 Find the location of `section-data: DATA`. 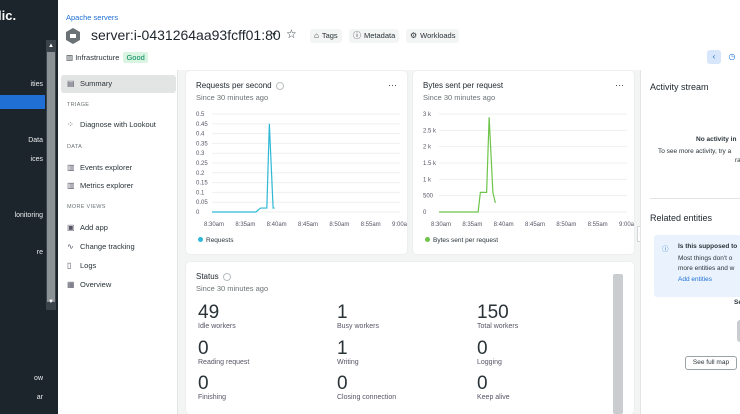

section-data: DATA is located at coordinates (75, 147).